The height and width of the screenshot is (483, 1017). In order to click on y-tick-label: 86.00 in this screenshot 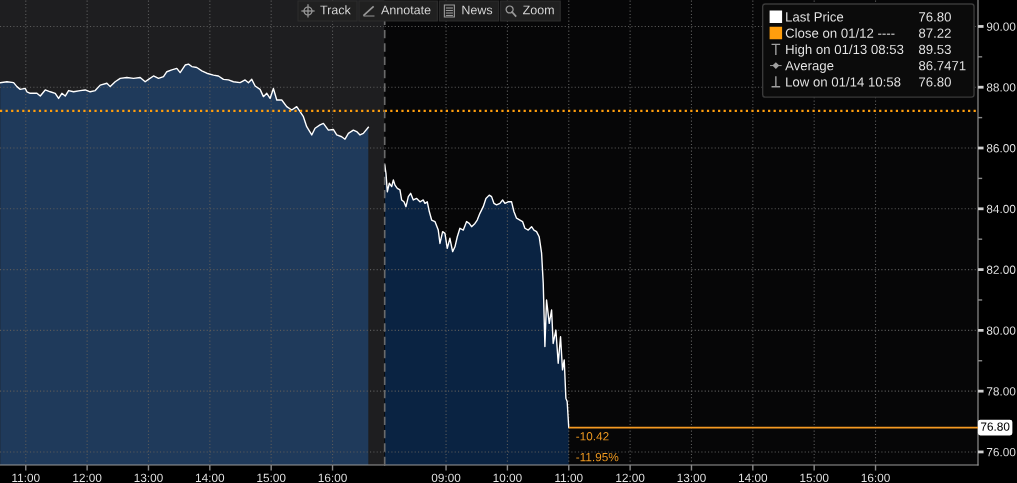, I will do `click(1001, 148)`.